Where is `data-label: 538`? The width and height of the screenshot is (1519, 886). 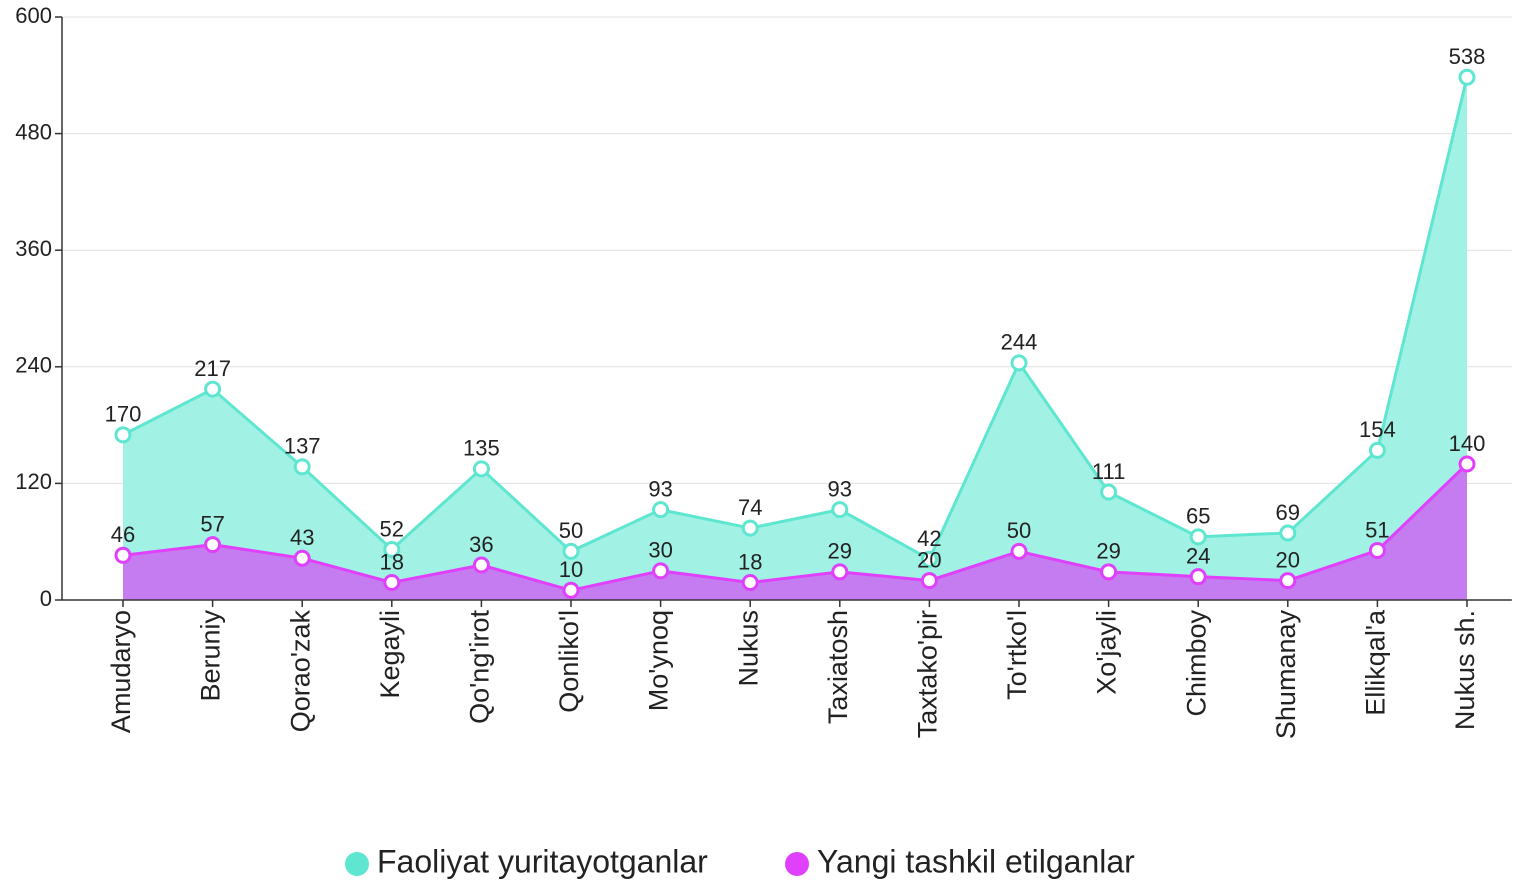
data-label: 538 is located at coordinates (1467, 56).